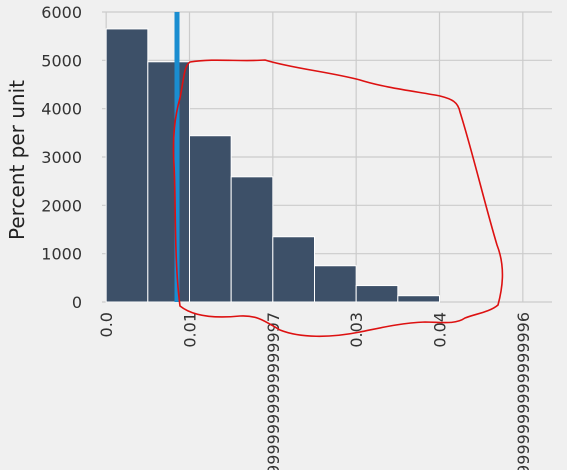 This screenshot has height=470, width=567. Describe the element at coordinates (61, 254) in the screenshot. I see `y-tick-label: 1000` at that location.